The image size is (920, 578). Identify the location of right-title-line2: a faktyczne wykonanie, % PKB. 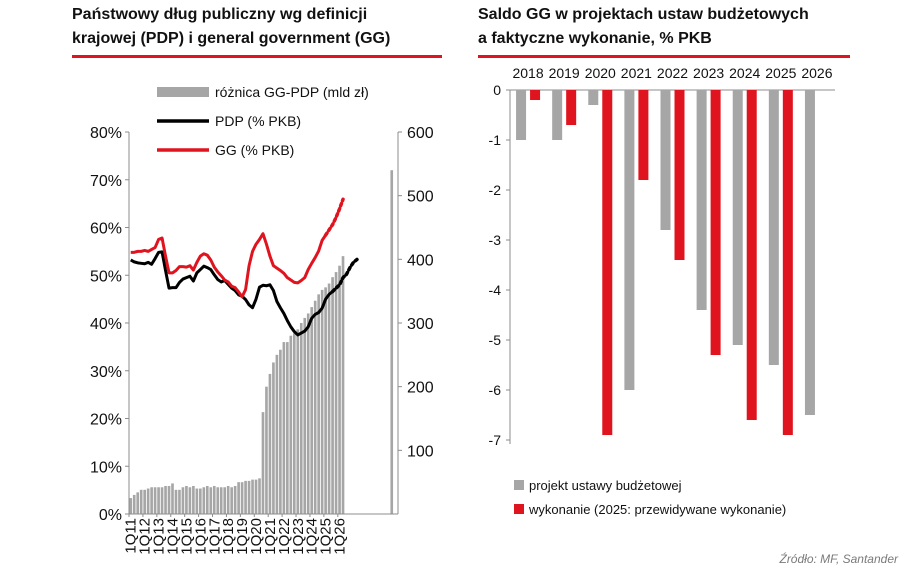
(595, 38).